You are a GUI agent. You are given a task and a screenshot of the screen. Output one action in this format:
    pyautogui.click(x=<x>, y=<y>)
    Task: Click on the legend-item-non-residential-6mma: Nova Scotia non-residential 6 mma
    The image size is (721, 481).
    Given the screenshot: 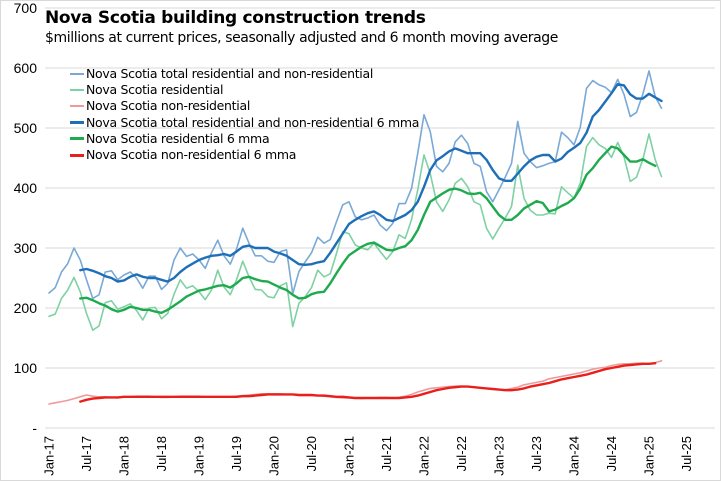 What is the action you would take?
    pyautogui.click(x=244, y=155)
    